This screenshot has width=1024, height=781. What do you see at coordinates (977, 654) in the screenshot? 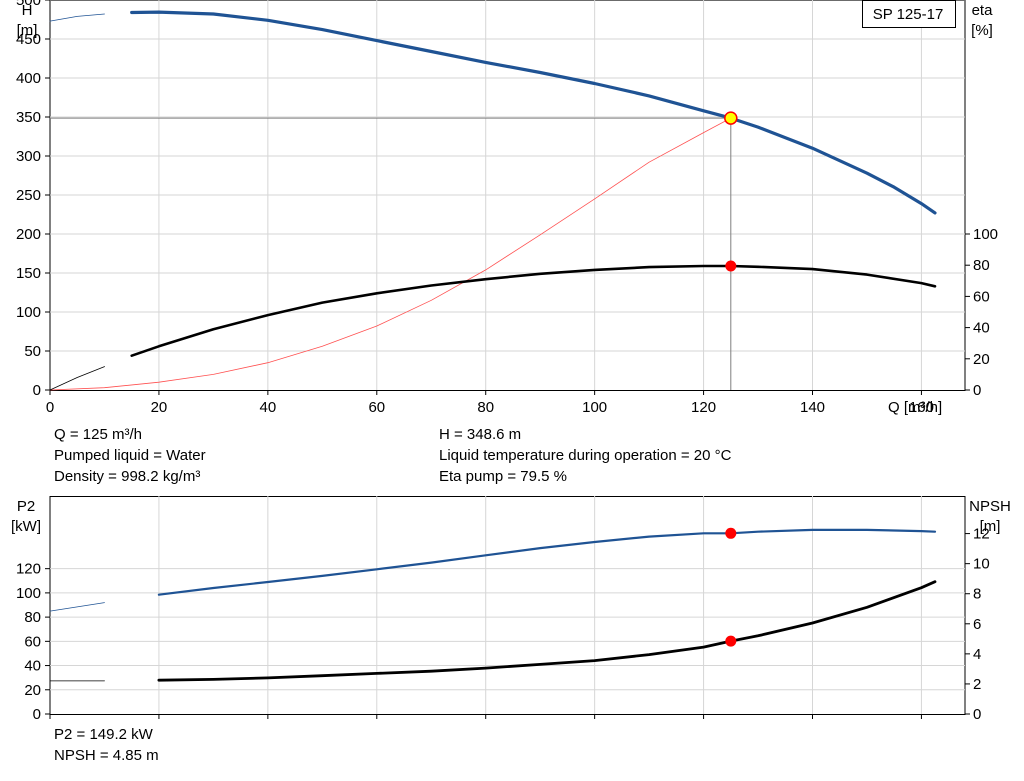
I see `panel2-right-tick-label: 4` at bounding box center [977, 654].